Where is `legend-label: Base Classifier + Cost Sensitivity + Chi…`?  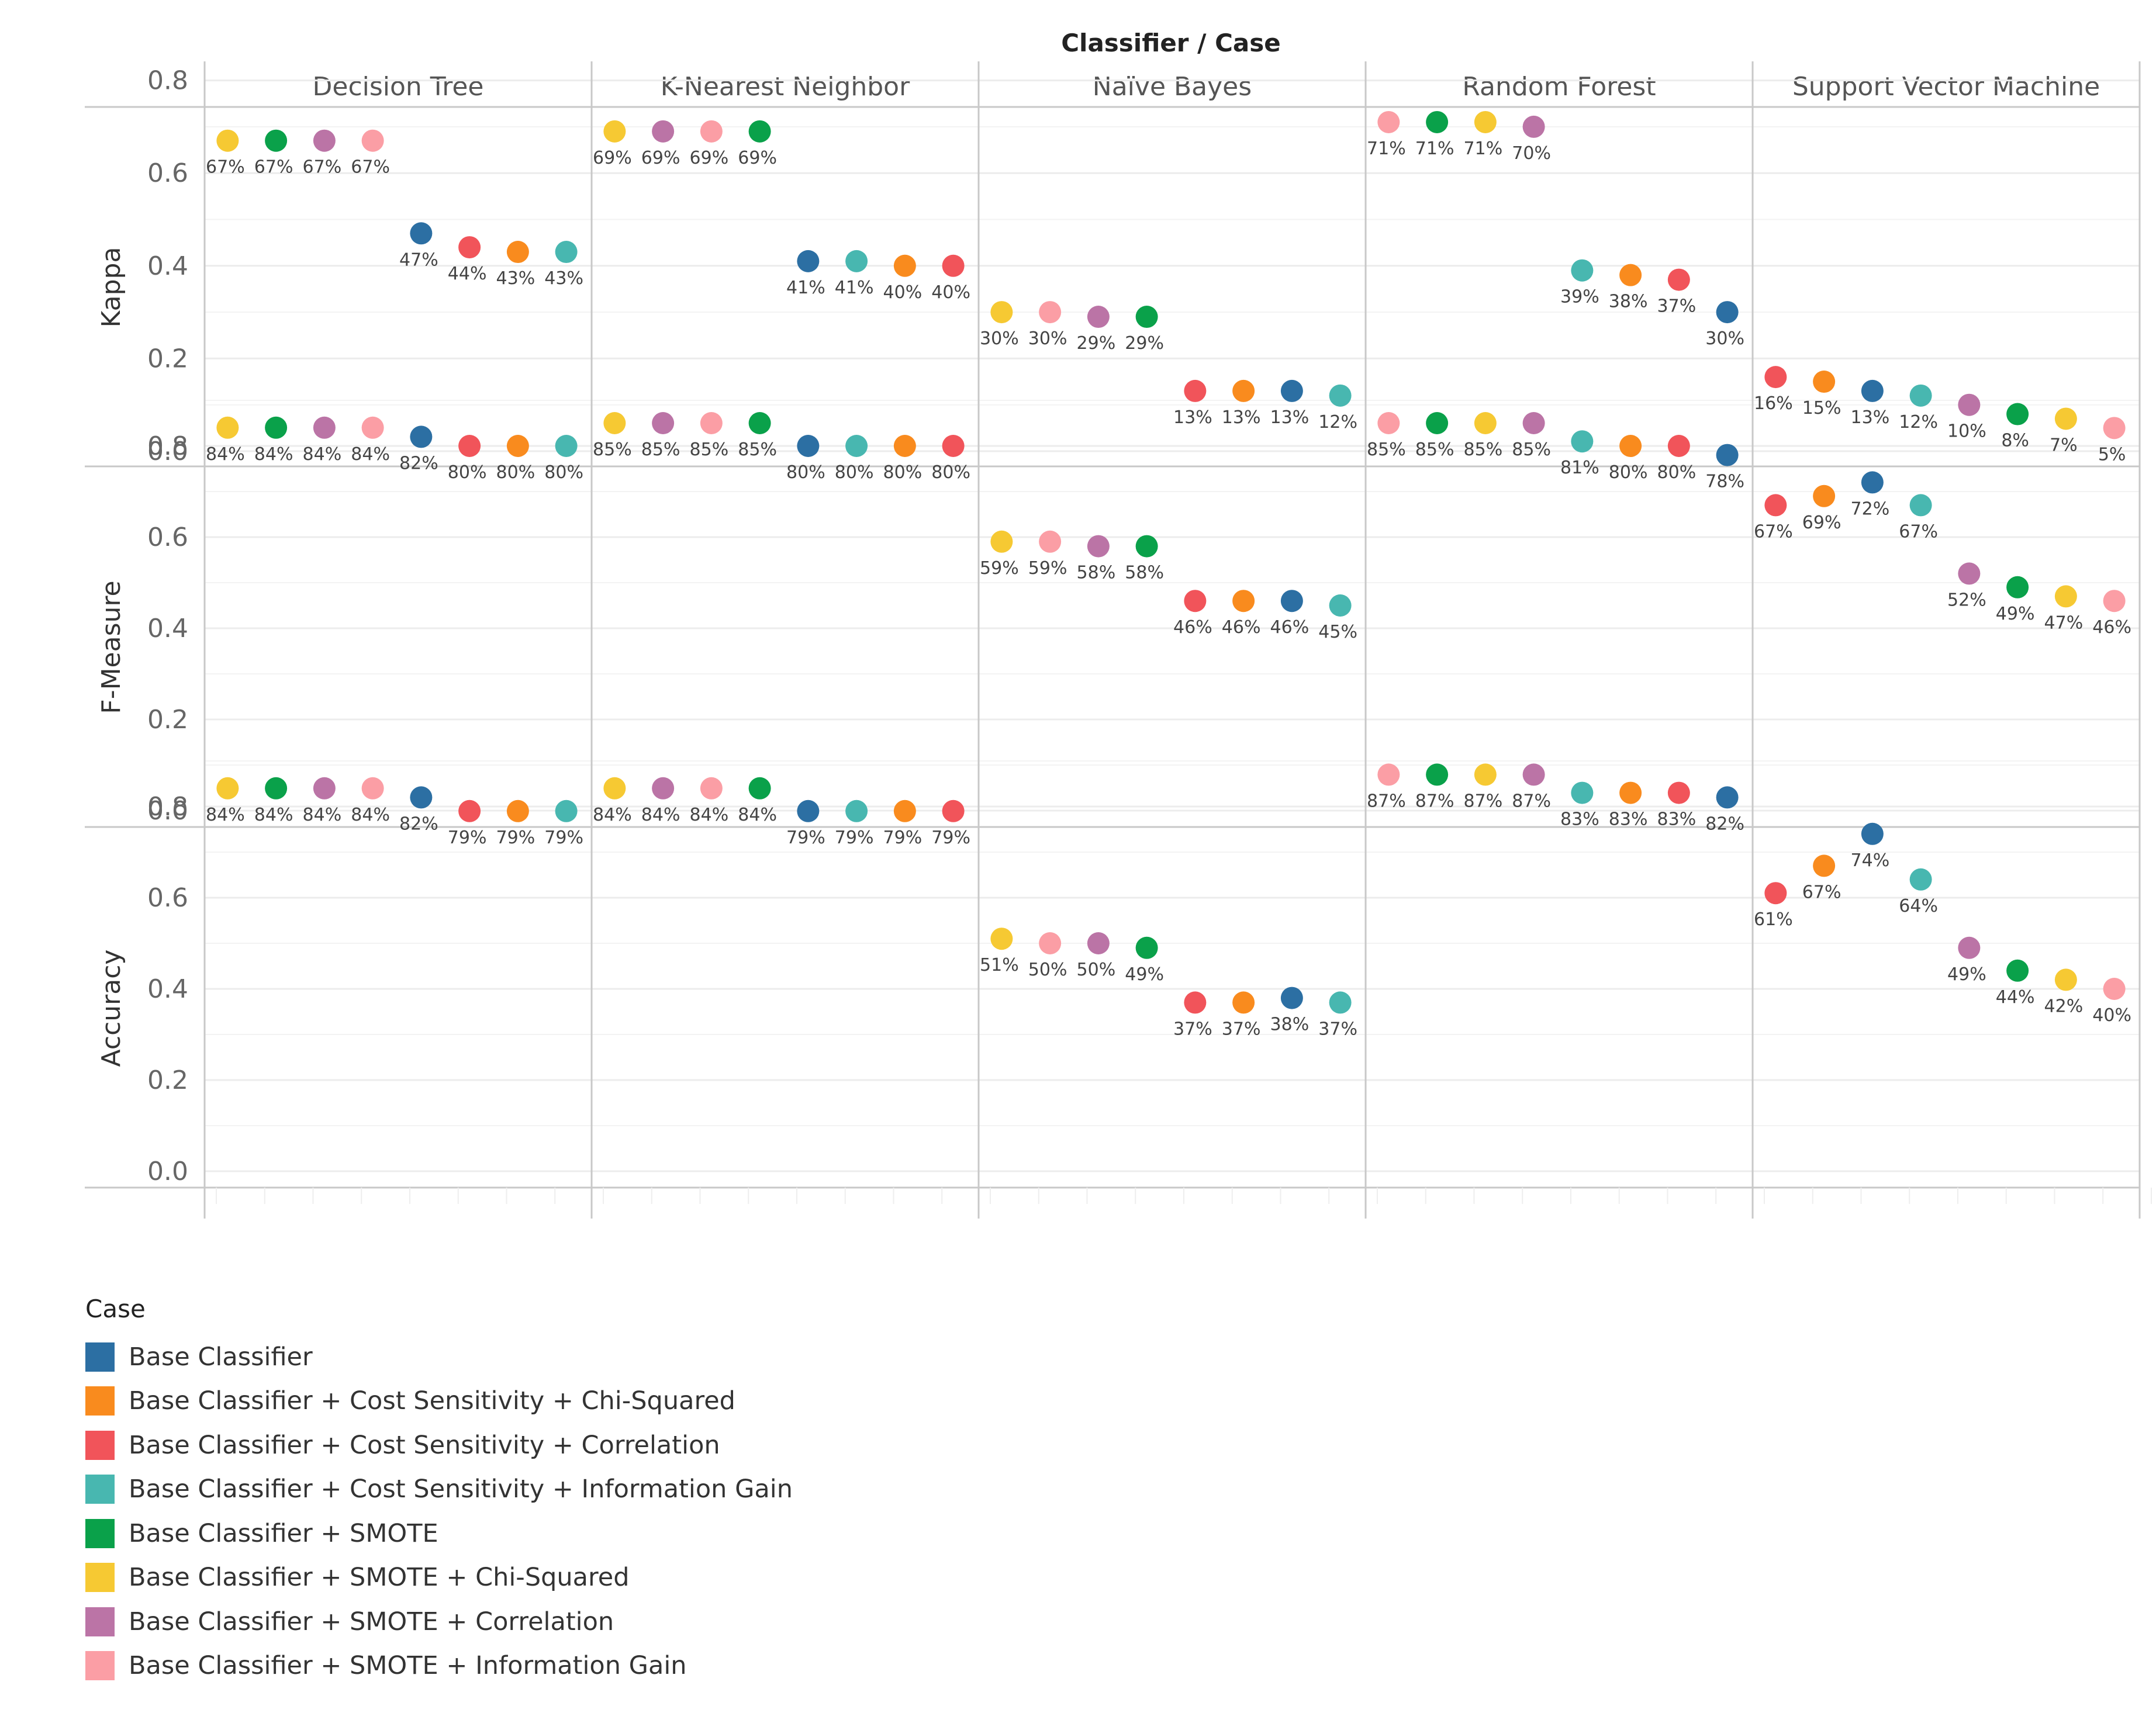 legend-label: Base Classifier + Cost Sensitivity + Chi… is located at coordinates (432, 1401).